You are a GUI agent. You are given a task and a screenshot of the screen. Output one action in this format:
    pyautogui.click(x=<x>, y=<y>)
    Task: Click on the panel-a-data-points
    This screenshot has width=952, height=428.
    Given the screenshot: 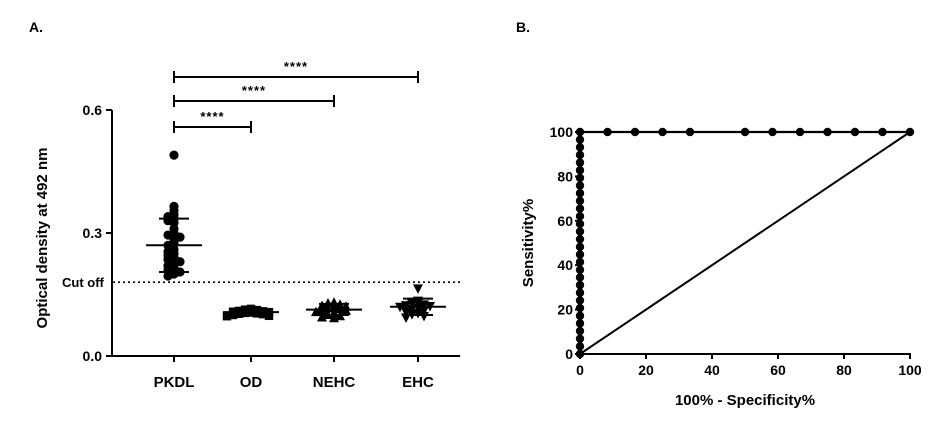 What is the action you would take?
    pyautogui.click(x=299, y=236)
    